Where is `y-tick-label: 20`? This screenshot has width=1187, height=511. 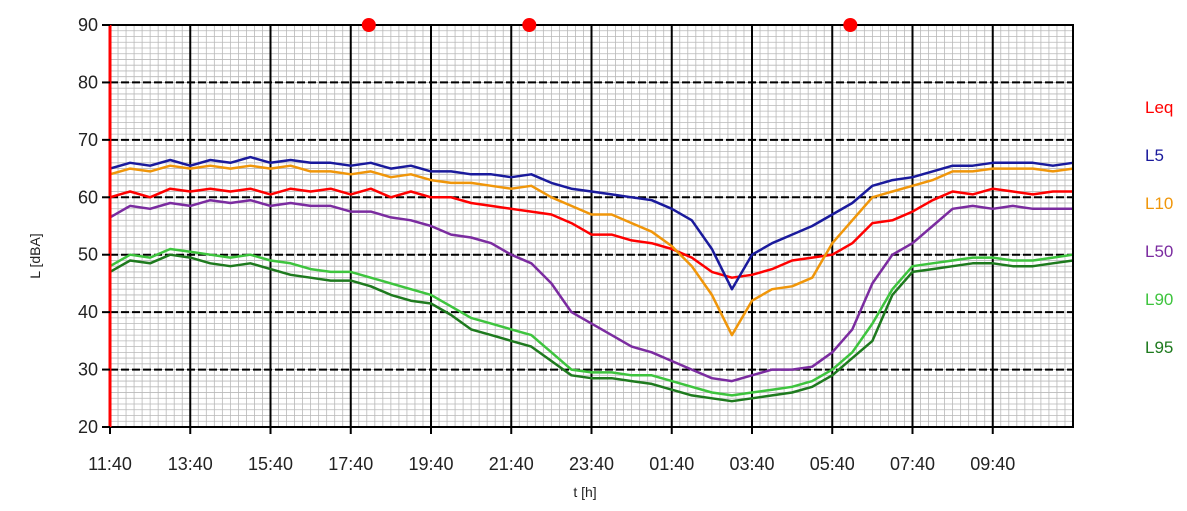
y-tick-label: 20 is located at coordinates (88, 427).